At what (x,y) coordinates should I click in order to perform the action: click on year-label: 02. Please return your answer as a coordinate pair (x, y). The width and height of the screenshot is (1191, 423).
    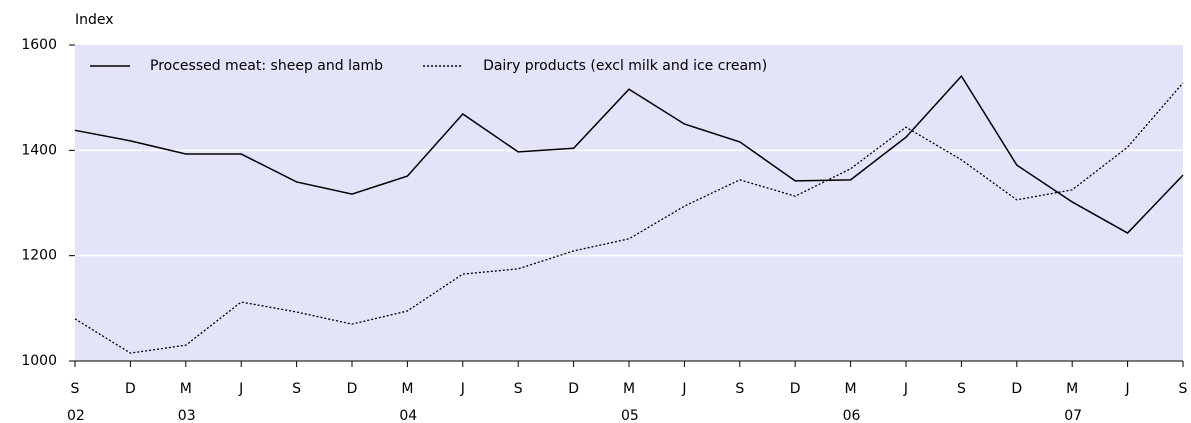
    Looking at the image, I should click on (76, 415).